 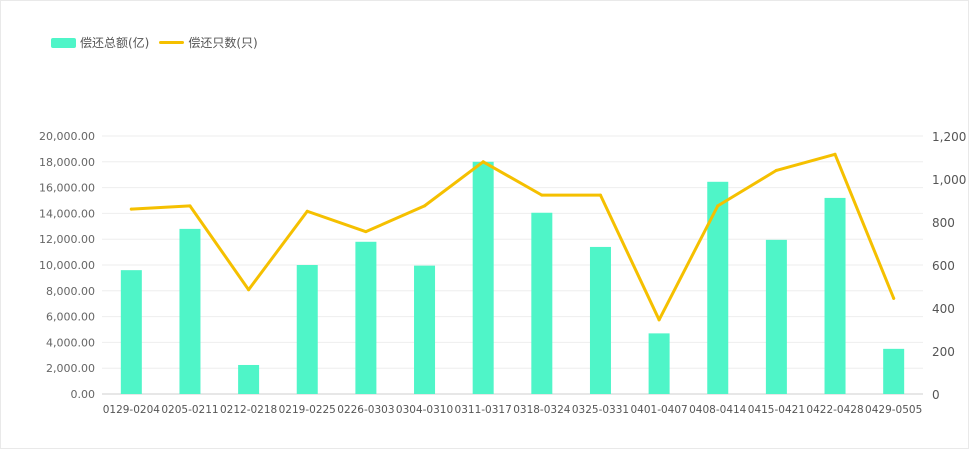 What do you see at coordinates (67, 162) in the screenshot?
I see `y-left-tick-label: 18,000.00` at bounding box center [67, 162].